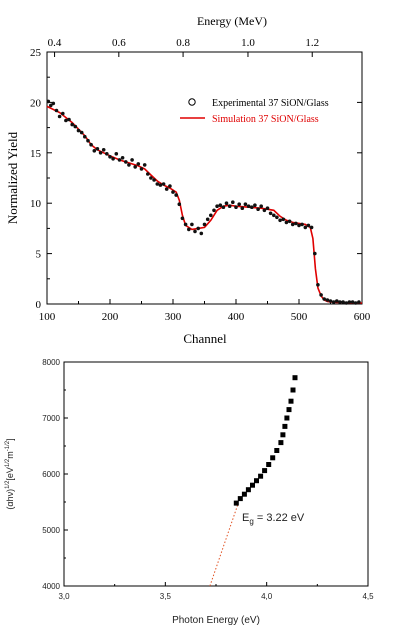 Image resolution: width=400 pixels, height=632 pixels. What do you see at coordinates (119, 43) in the screenshot?
I see `top-tick-label: 0.6` at bounding box center [119, 43].